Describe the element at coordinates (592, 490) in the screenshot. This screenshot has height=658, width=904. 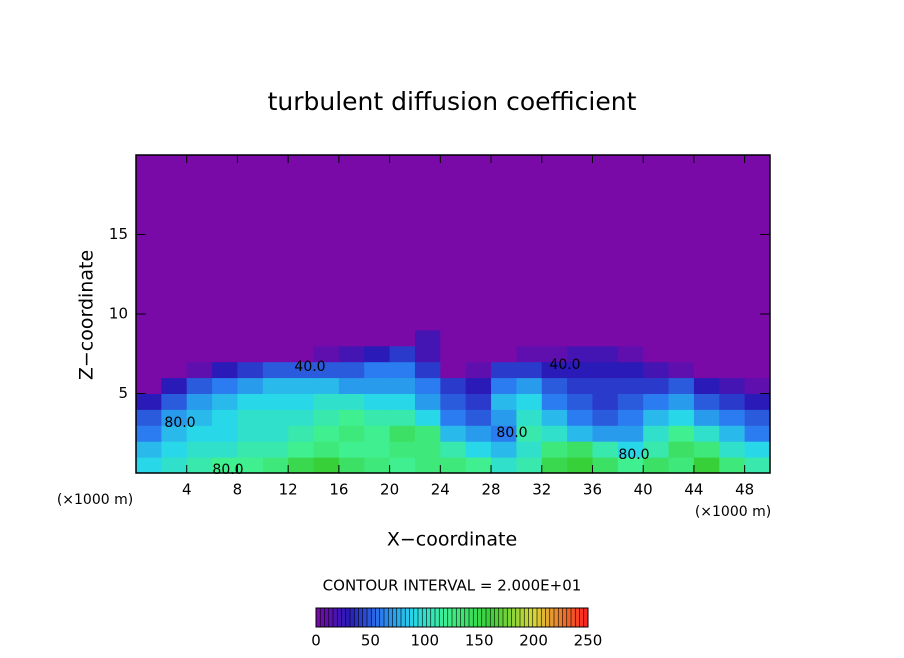
I see `x-tick-label: 36` at that location.